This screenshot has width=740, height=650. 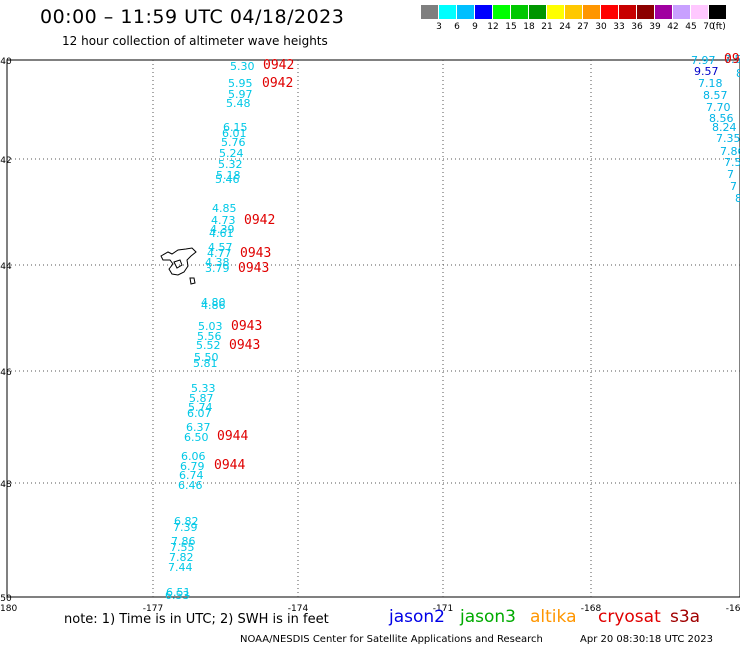 What do you see at coordinates (583, 27) in the screenshot?
I see `legend-label: 27` at bounding box center [583, 27].